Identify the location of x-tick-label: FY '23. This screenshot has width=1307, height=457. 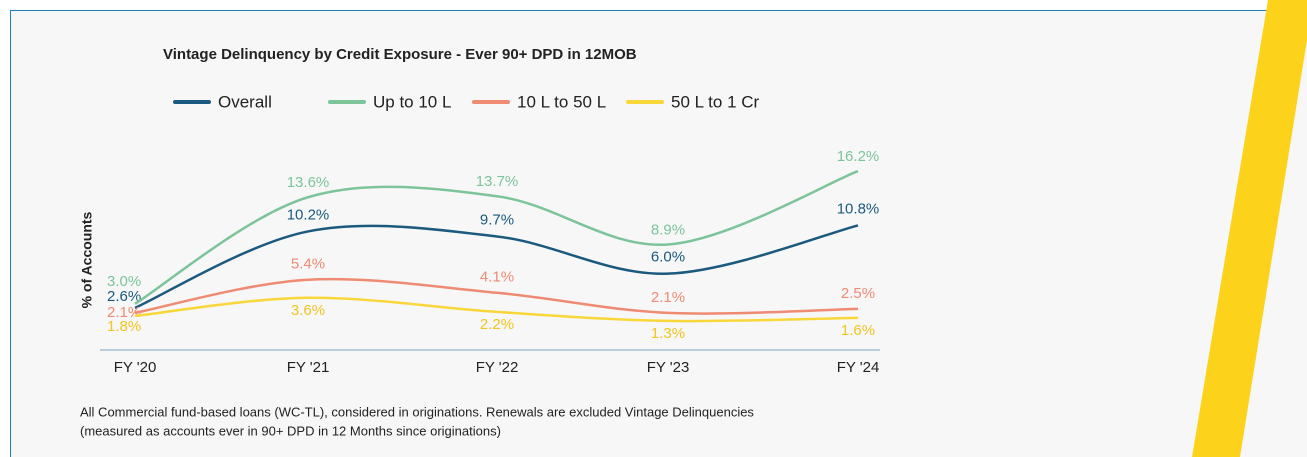
(668, 367).